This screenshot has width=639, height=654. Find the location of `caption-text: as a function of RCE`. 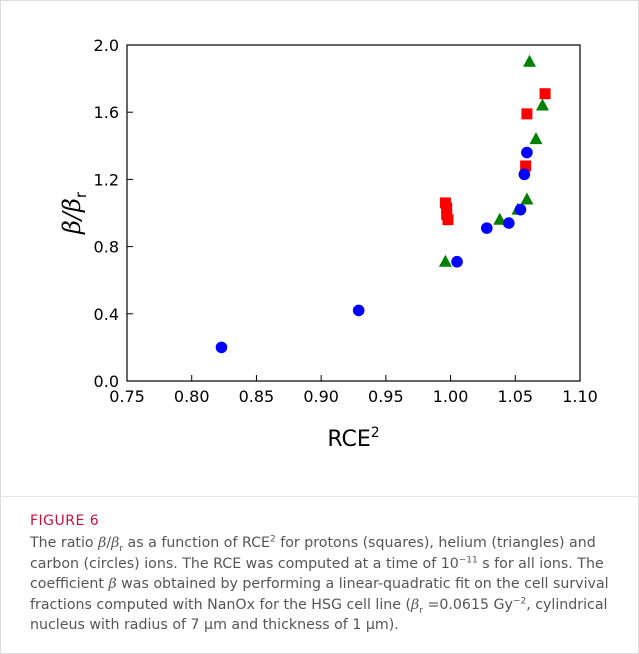

caption-text: as a function of RCE is located at coordinates (196, 543).